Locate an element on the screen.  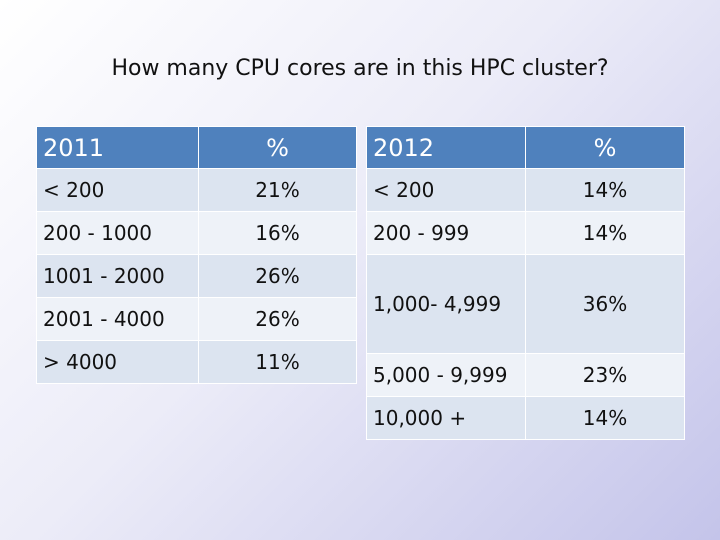
percent-cell: 23% is located at coordinates (605, 375).